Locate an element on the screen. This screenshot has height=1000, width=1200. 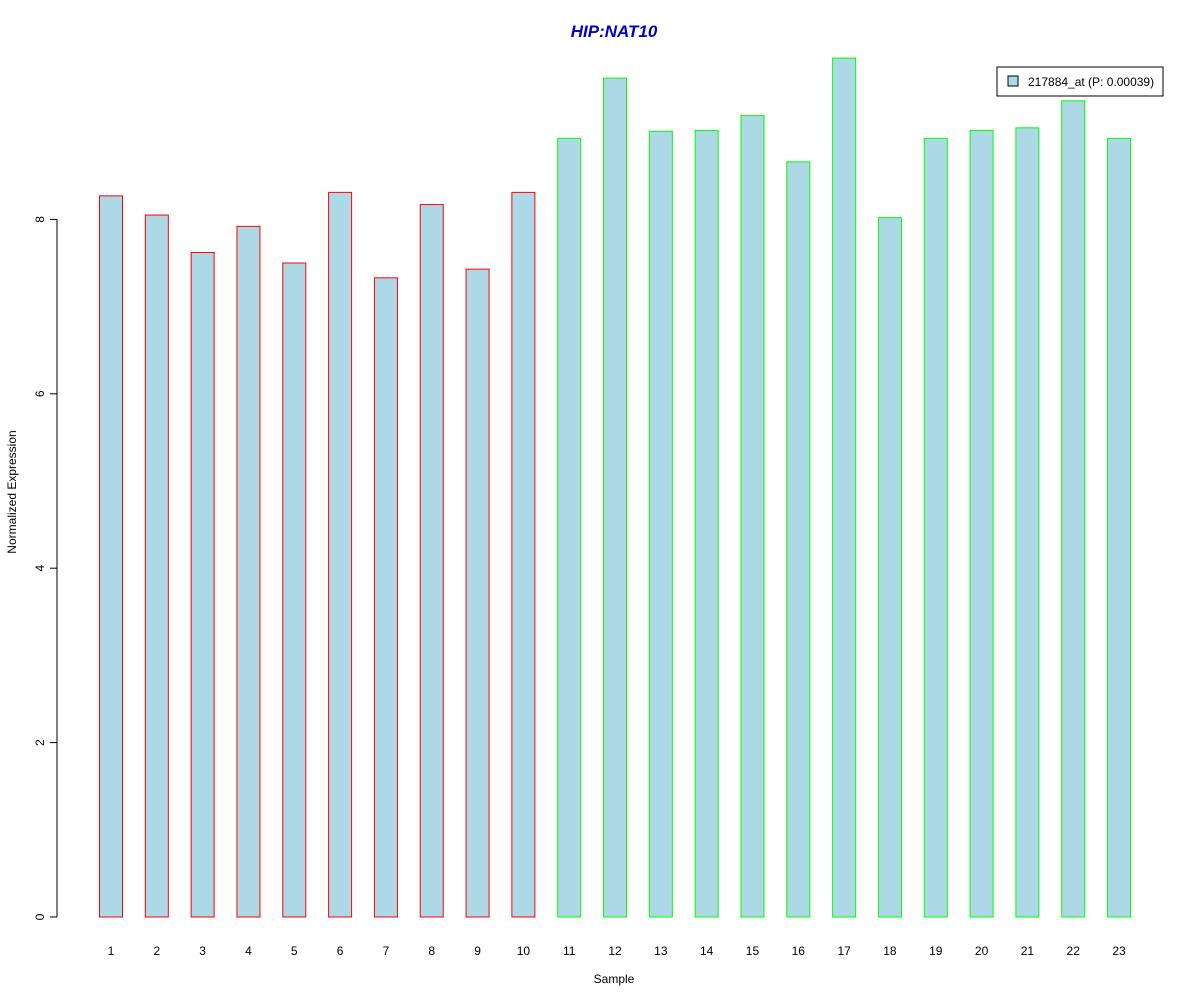
y-tick-label: 2 is located at coordinates (40, 742).